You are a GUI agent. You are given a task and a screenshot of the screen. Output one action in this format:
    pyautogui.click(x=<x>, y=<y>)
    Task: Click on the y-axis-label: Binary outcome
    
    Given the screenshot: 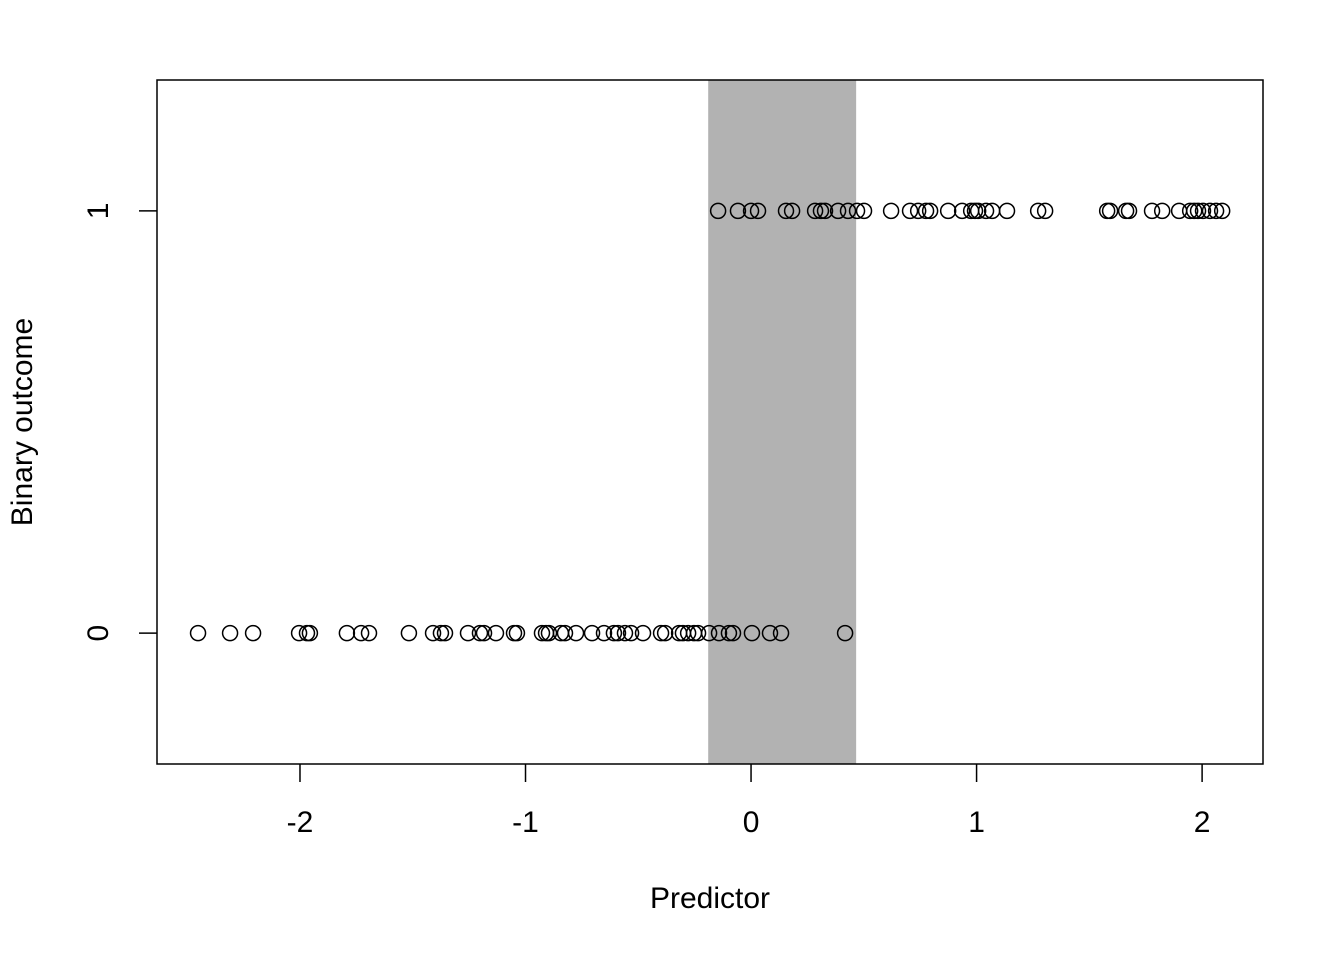 What is the action you would take?
    pyautogui.click(x=22, y=422)
    